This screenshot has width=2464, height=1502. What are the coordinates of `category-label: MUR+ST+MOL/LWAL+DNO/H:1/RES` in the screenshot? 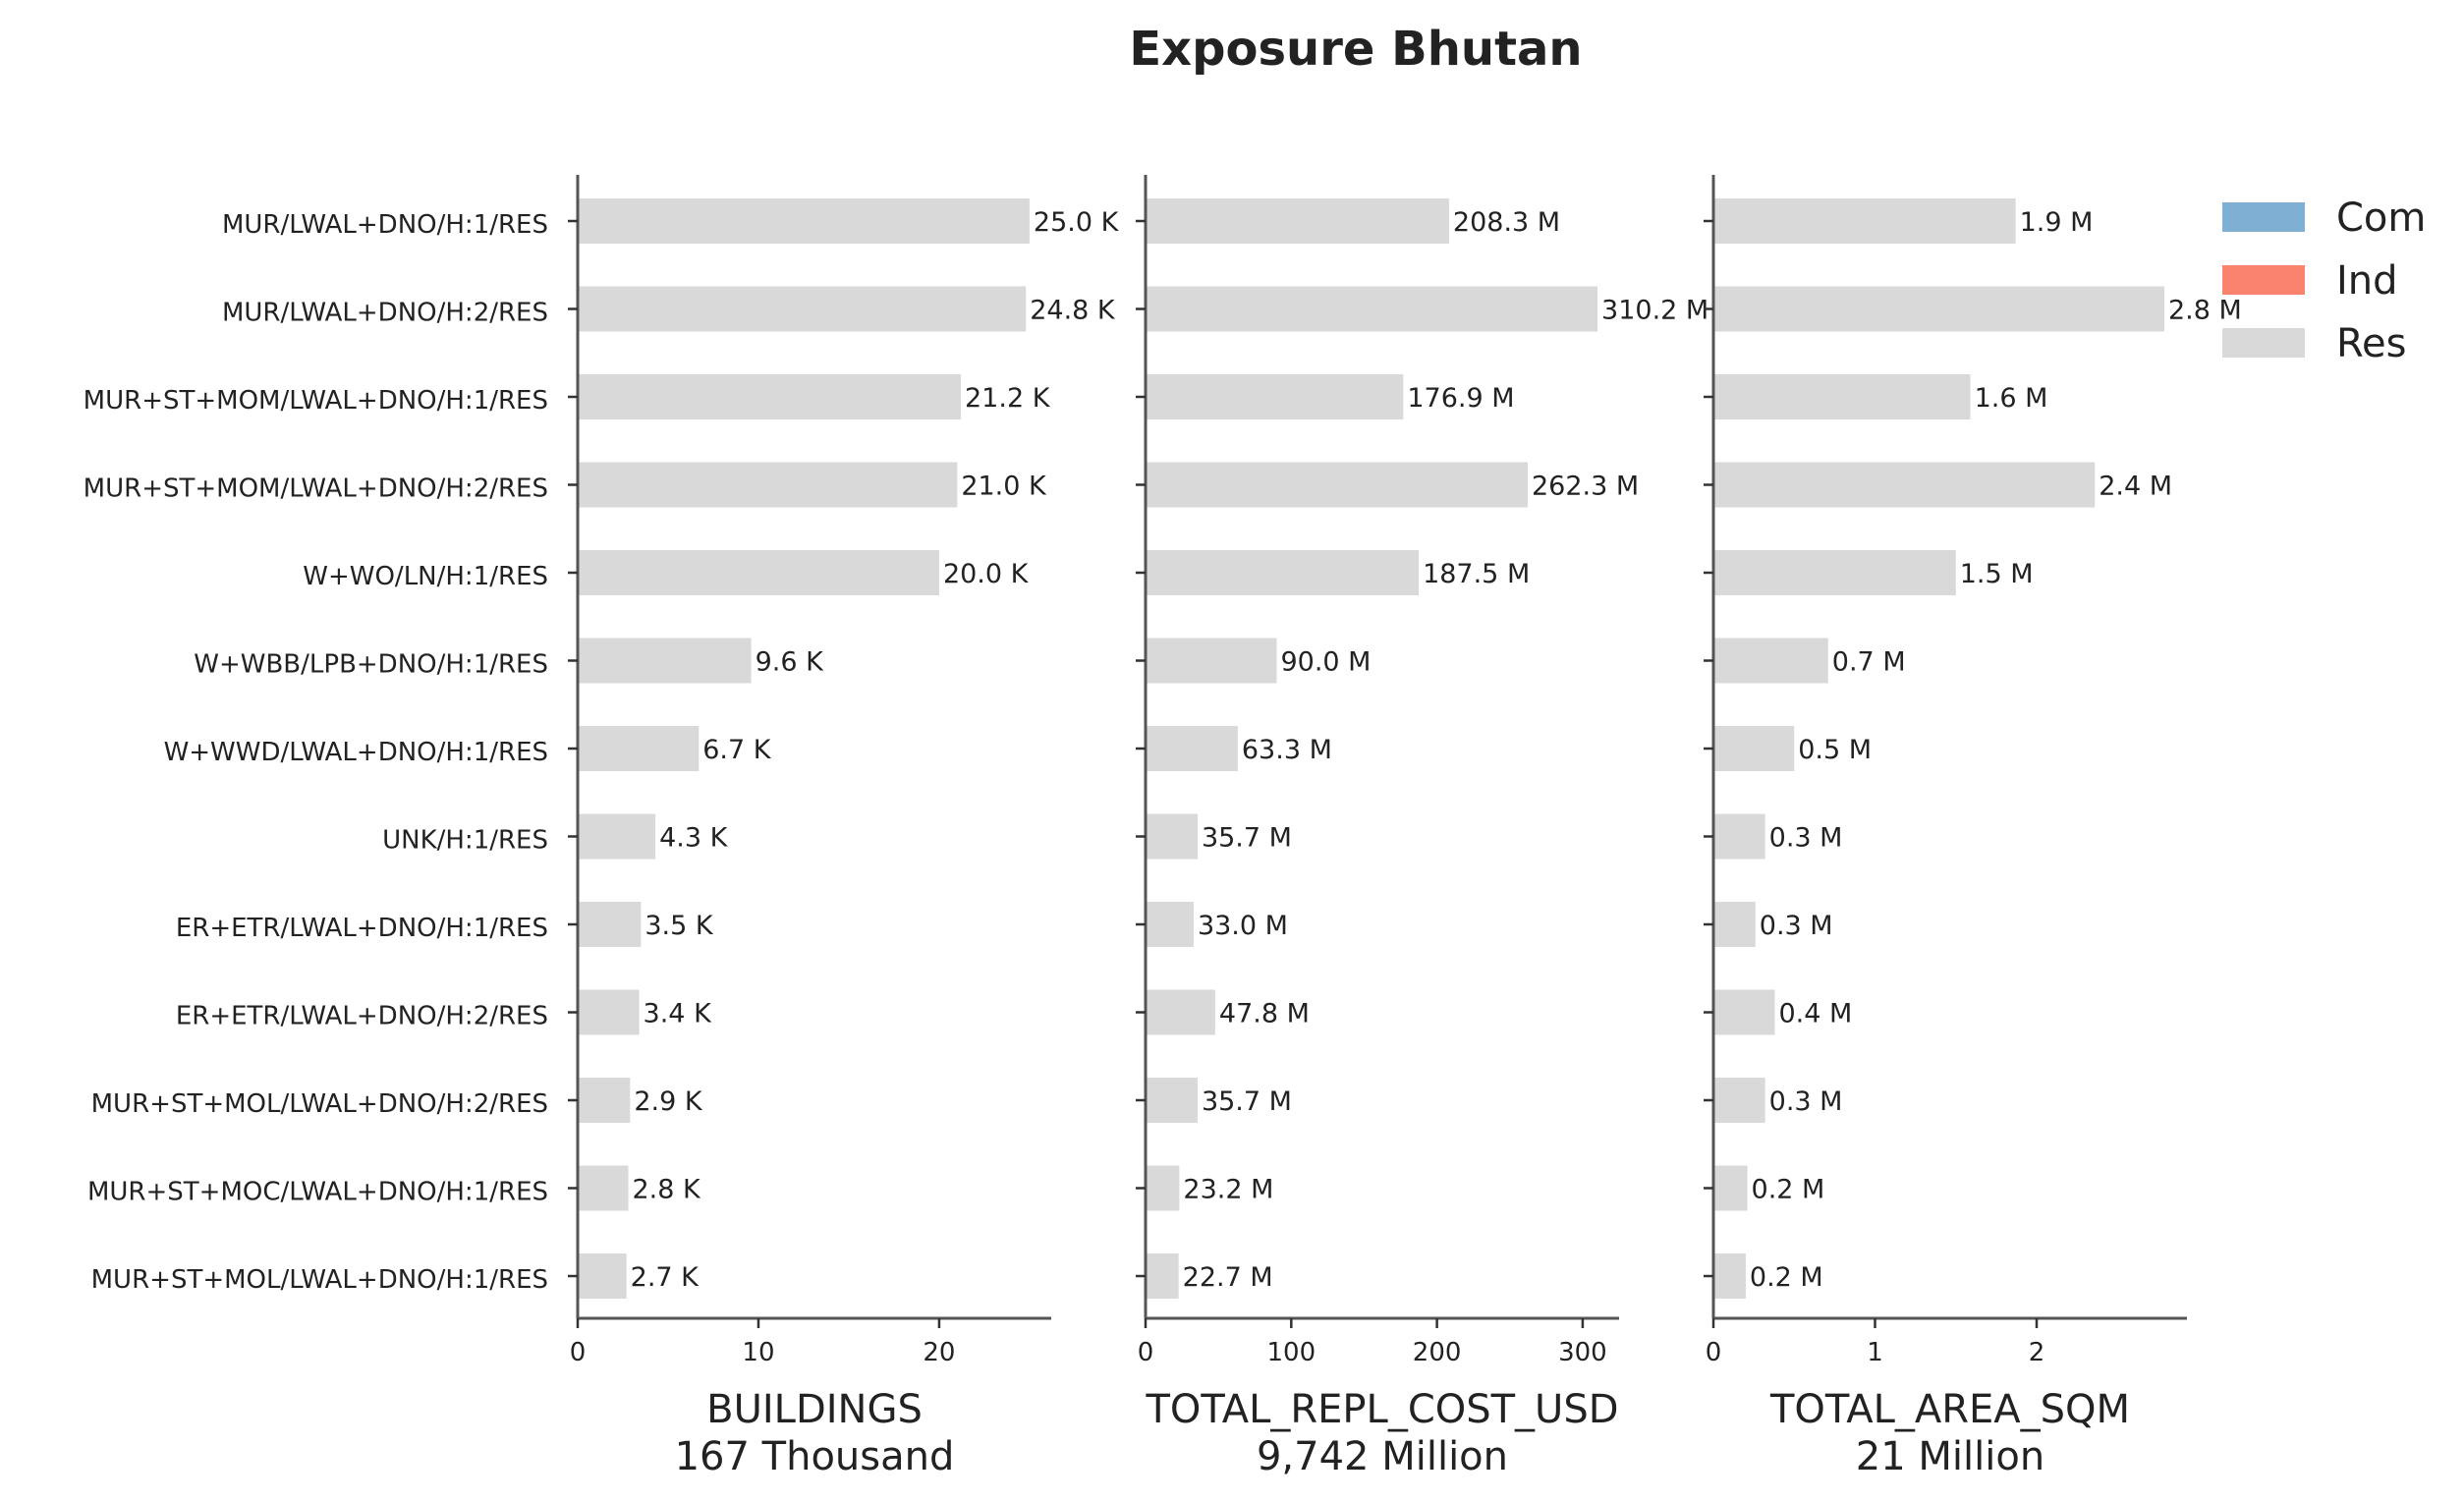 It's located at (319, 1280).